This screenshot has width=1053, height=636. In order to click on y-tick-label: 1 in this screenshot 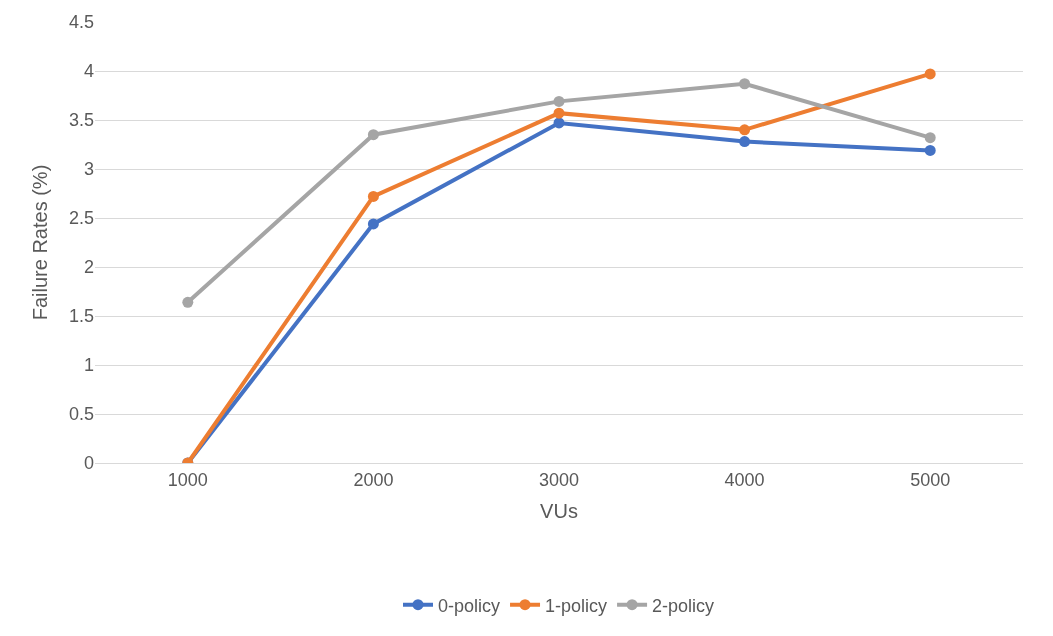, I will do `click(88, 365)`.